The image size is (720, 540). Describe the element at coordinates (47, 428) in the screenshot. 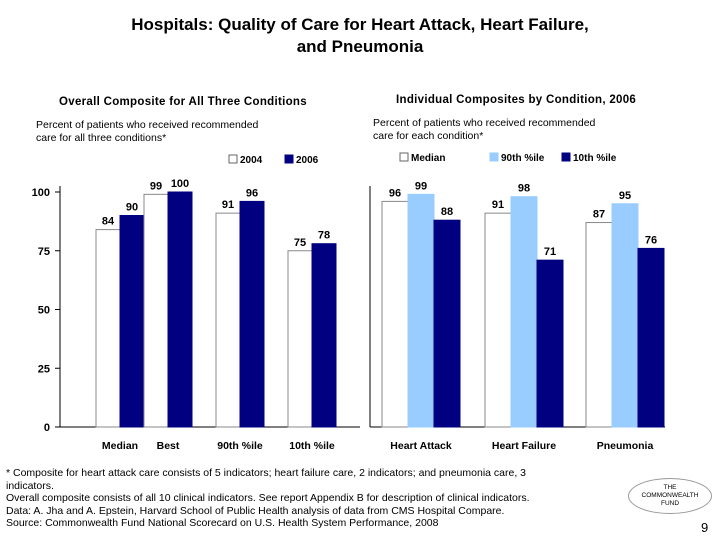

I see `y-tick-label: 0` at that location.